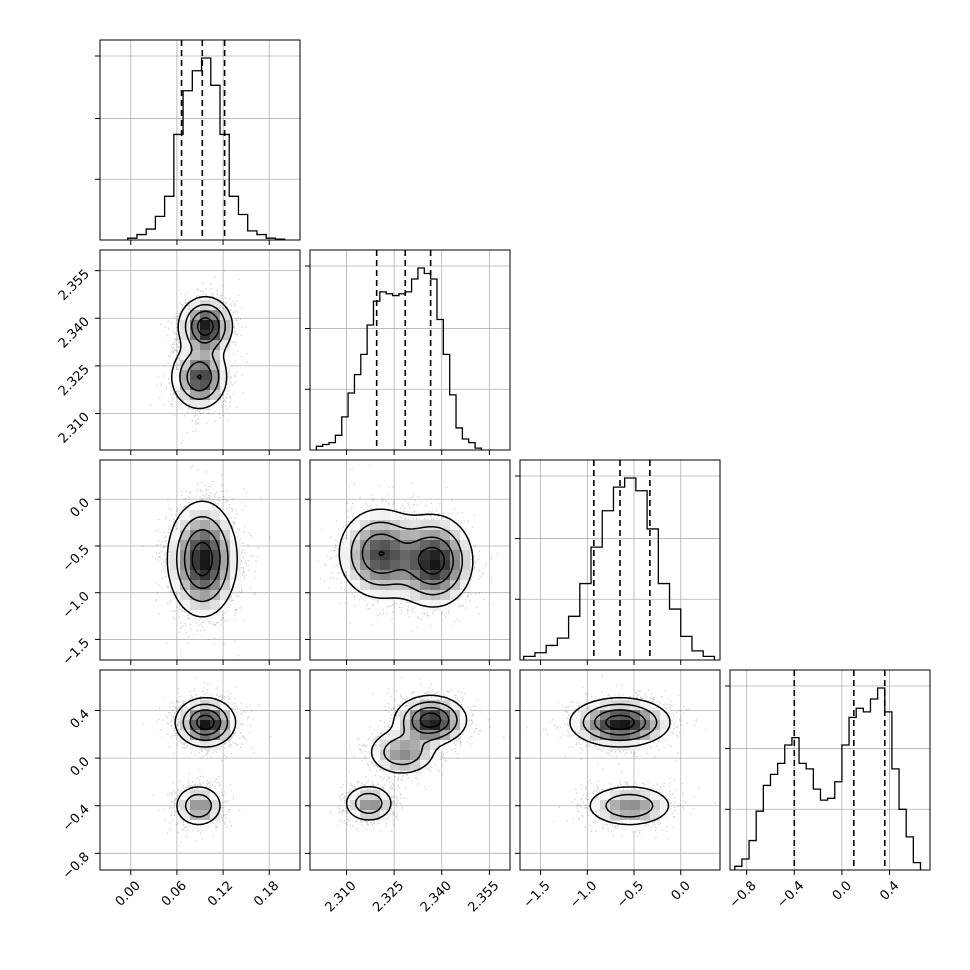 The width and height of the screenshot is (970, 970). I want to click on density-0-2-layer, so click(206, 560).